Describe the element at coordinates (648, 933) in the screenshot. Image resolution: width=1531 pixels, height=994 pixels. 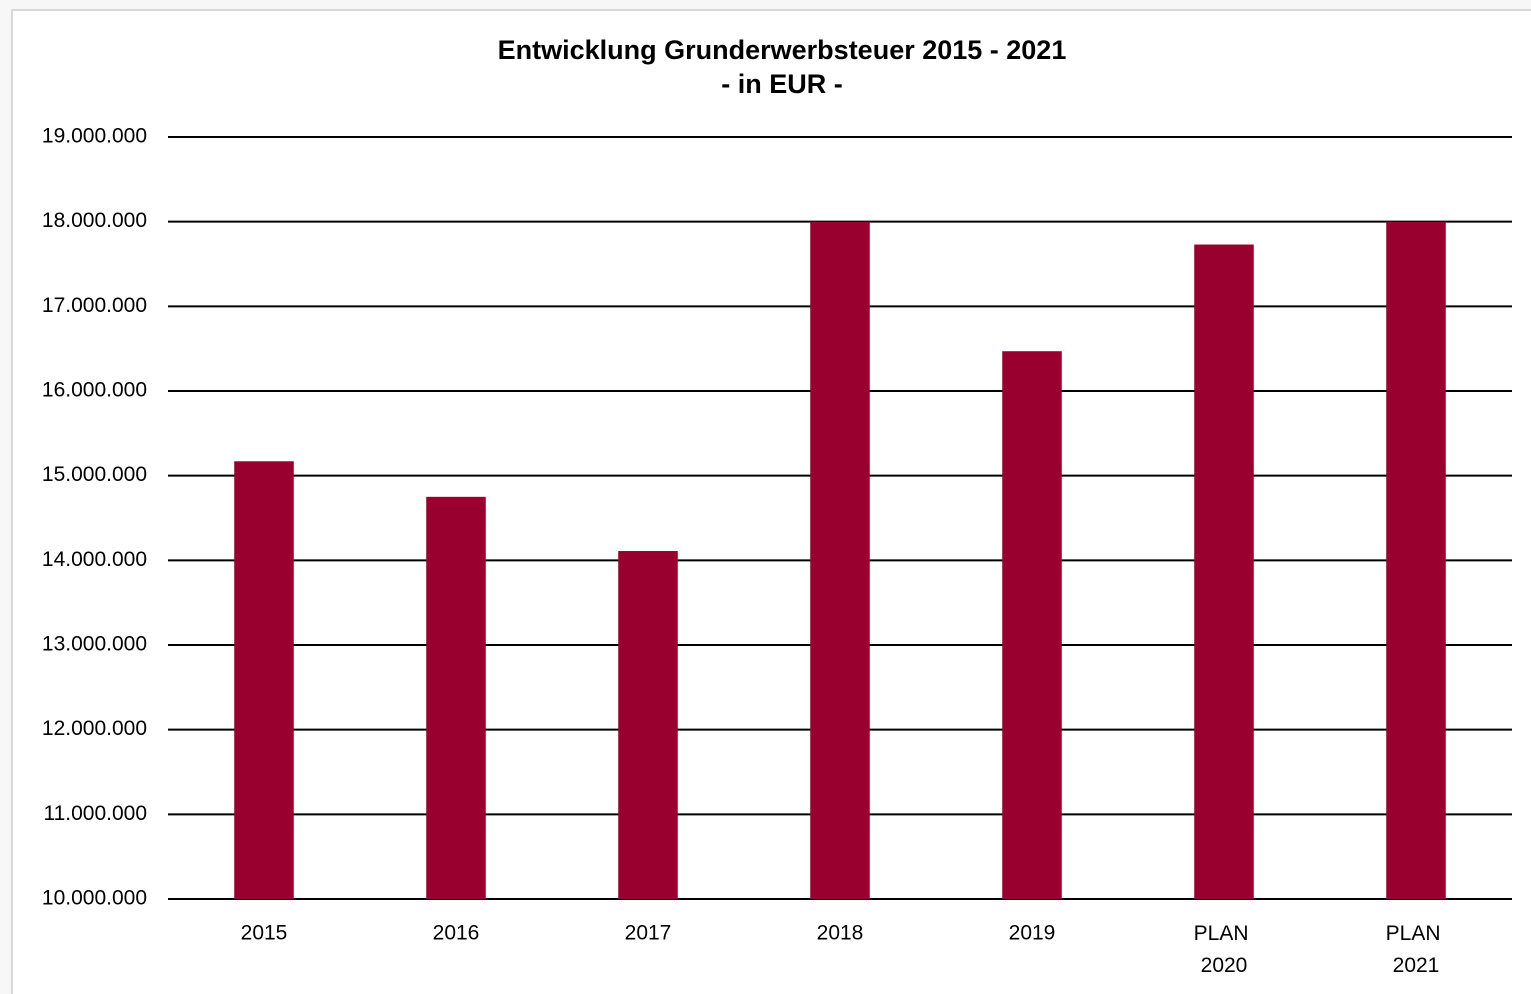
I see `x-tick-label: 2017` at that location.